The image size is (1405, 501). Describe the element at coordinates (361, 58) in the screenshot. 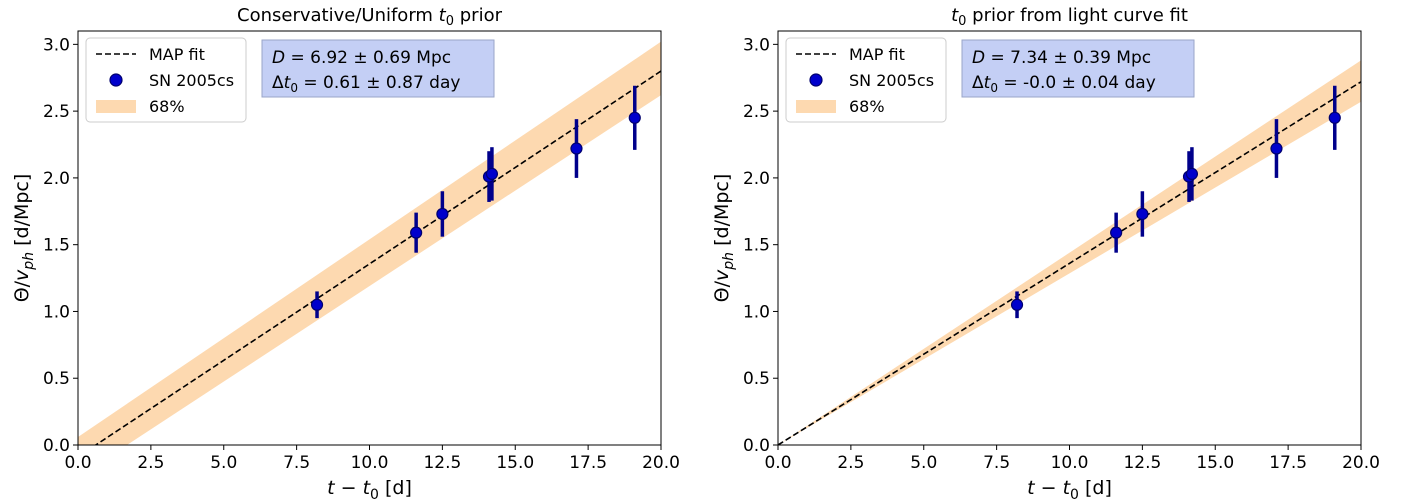

I see `annotation-line: D = 6.92 ± 0.69 Mpc` at that location.